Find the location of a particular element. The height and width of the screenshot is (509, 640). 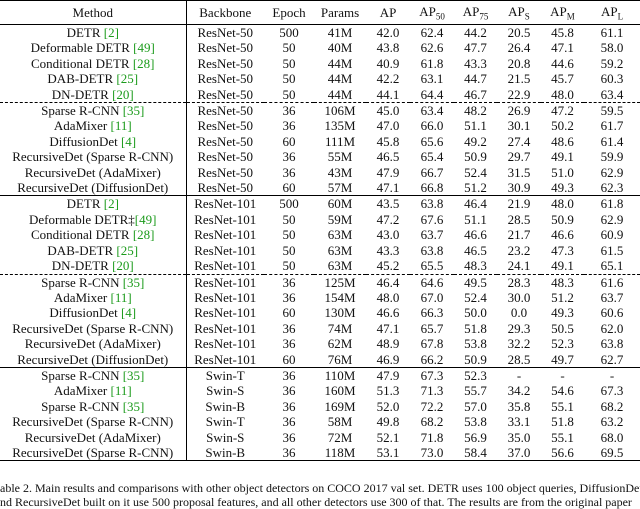

header-cell: Method is located at coordinates (93, 12).